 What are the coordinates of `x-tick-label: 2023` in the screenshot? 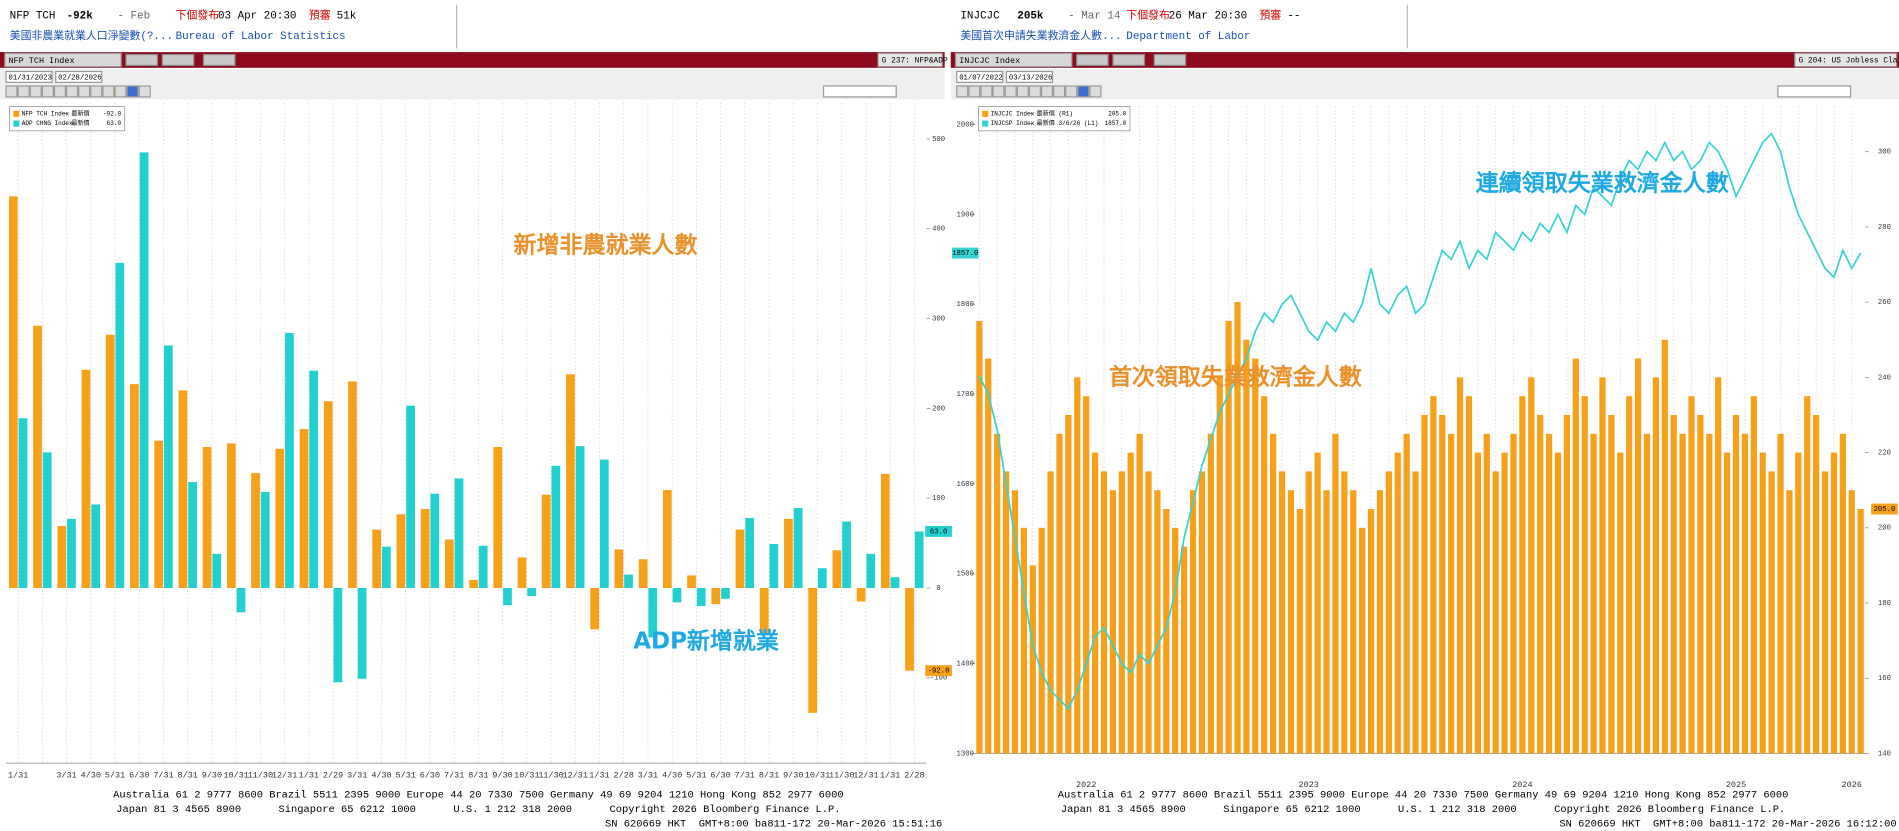 It's located at (1309, 785).